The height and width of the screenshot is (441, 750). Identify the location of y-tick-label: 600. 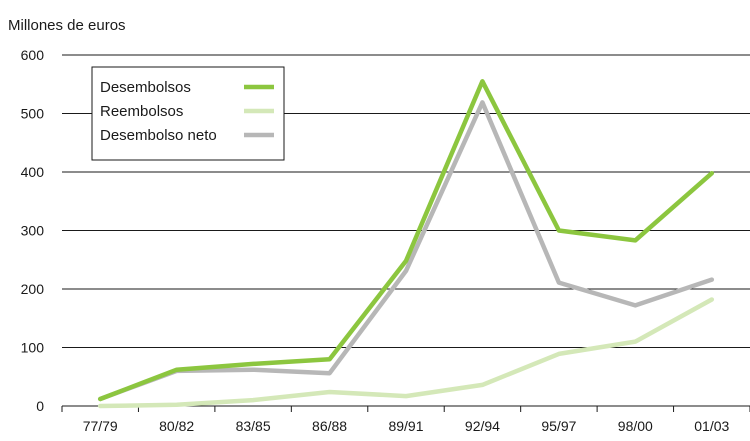
(33, 55).